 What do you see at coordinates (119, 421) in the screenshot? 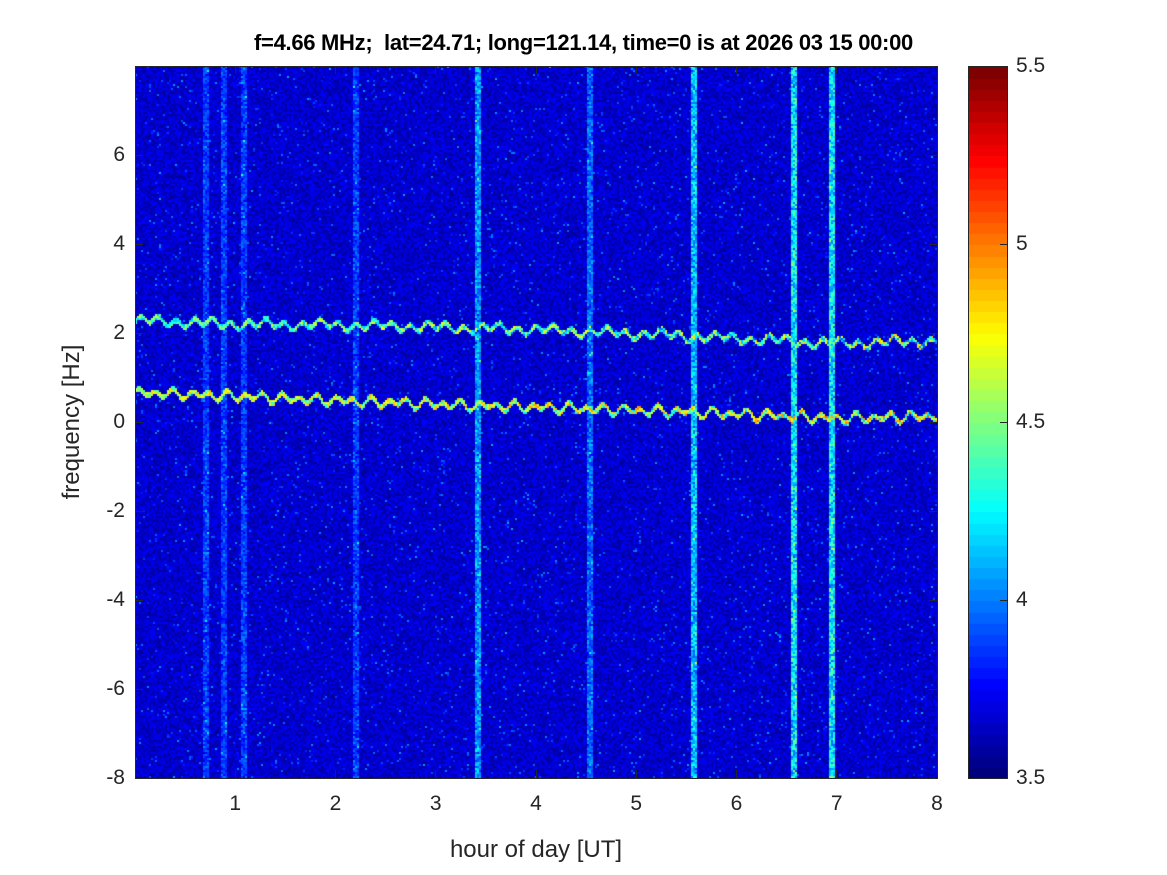
I see `y-tick-label: 0` at bounding box center [119, 421].